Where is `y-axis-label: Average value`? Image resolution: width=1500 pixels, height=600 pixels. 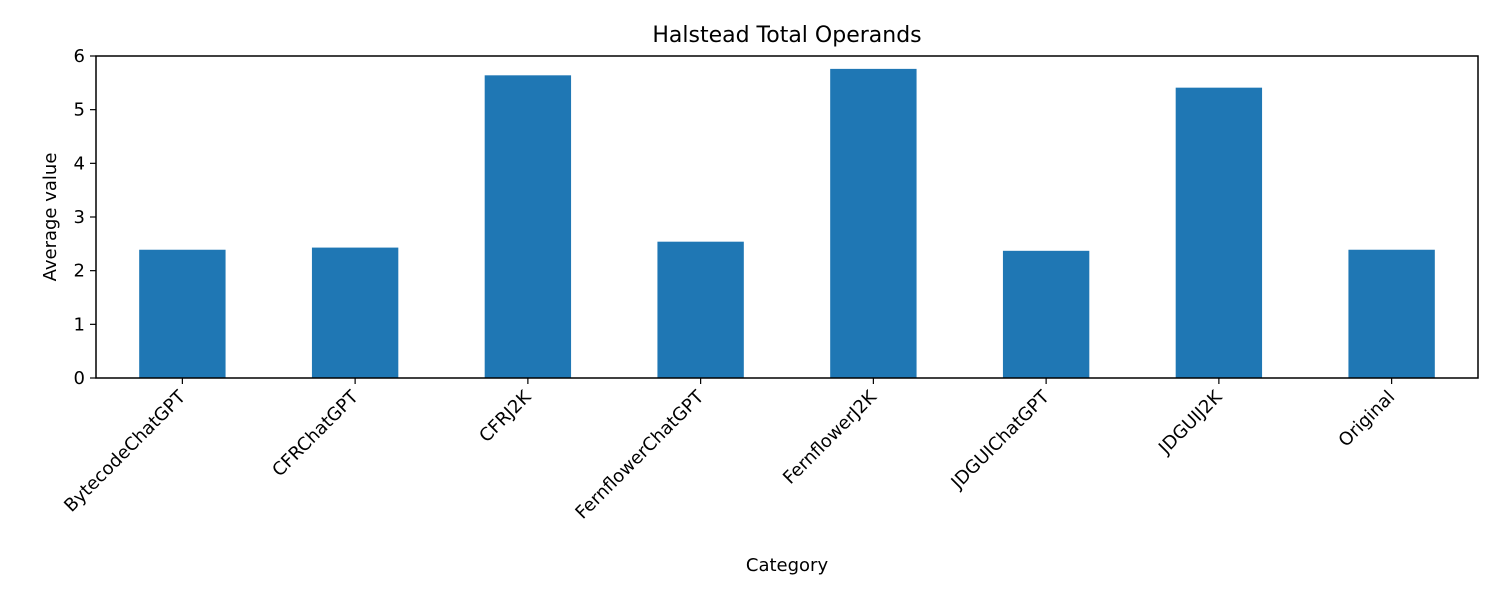 y-axis-label: Average value is located at coordinates (50, 217).